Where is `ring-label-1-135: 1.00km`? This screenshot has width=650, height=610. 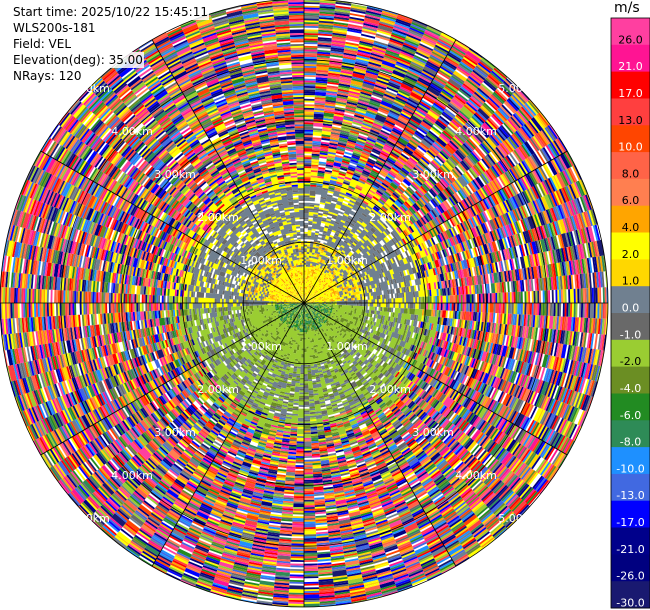
ring-label-1-135: 1.00km is located at coordinates (347, 346).